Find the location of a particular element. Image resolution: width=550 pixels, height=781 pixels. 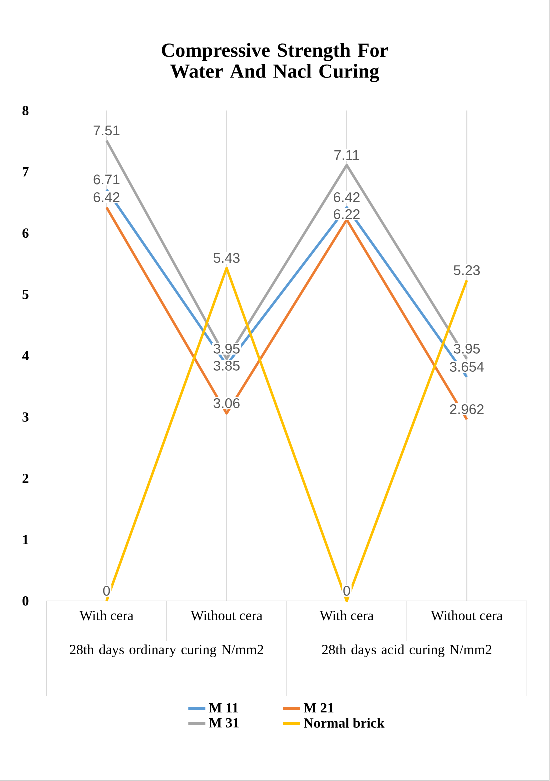

y-tick-label: 4 is located at coordinates (26, 356).